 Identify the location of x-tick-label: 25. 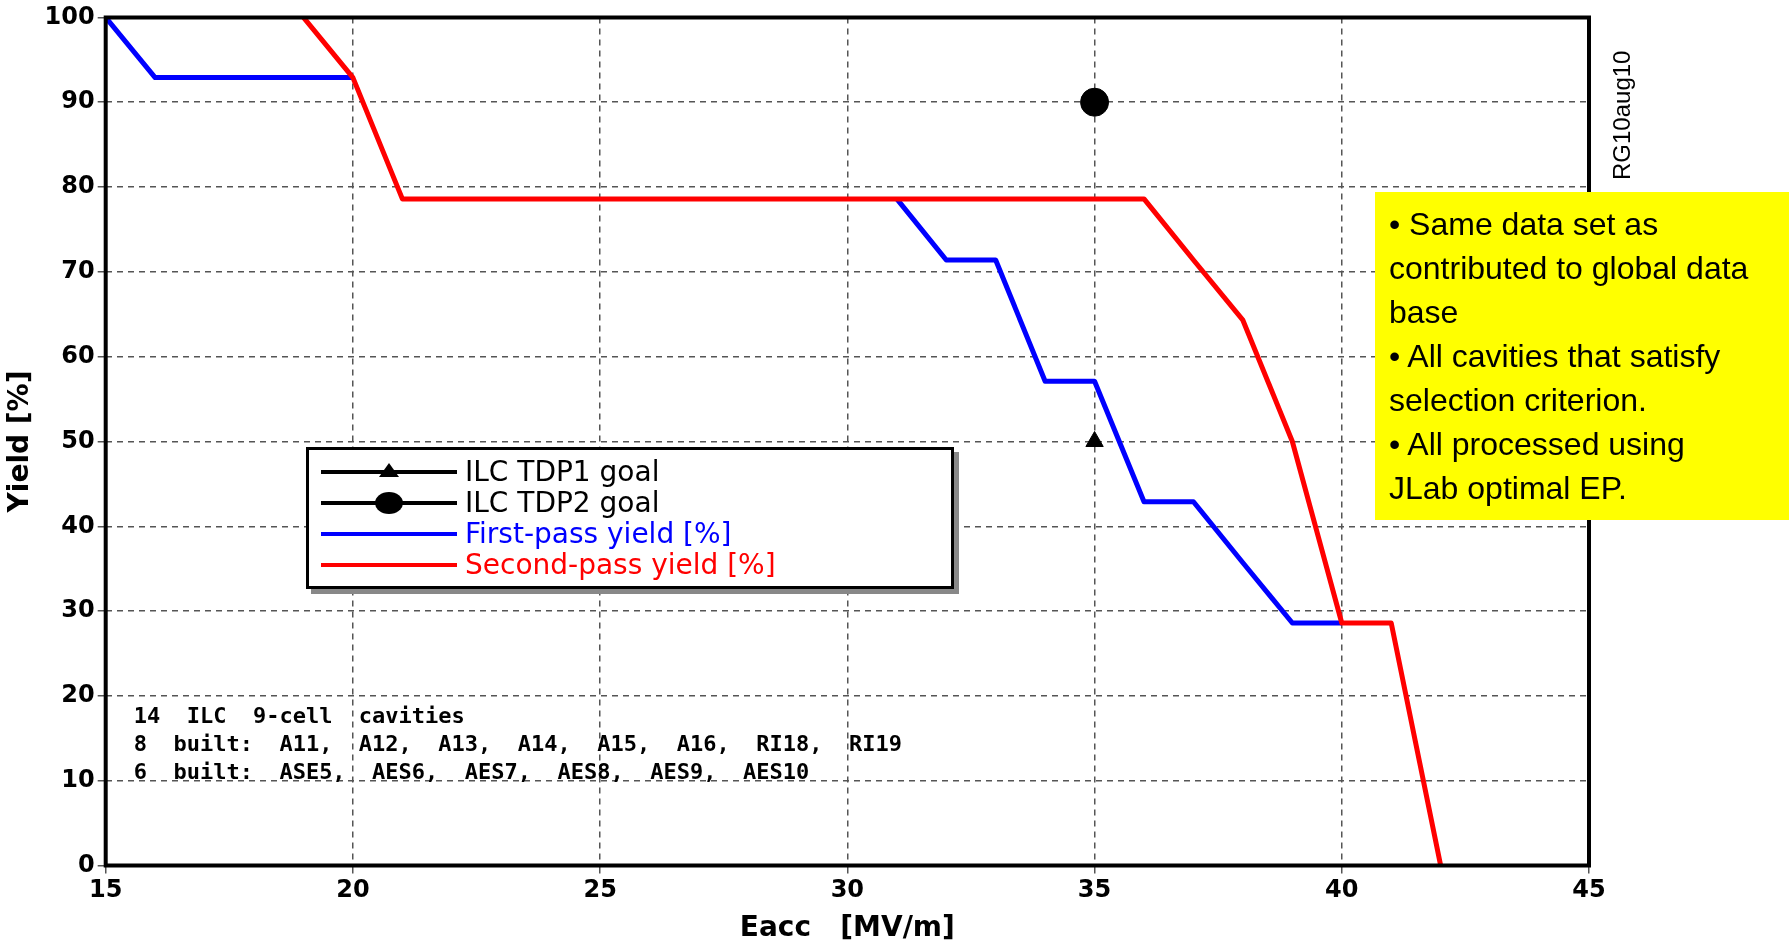
(600, 889).